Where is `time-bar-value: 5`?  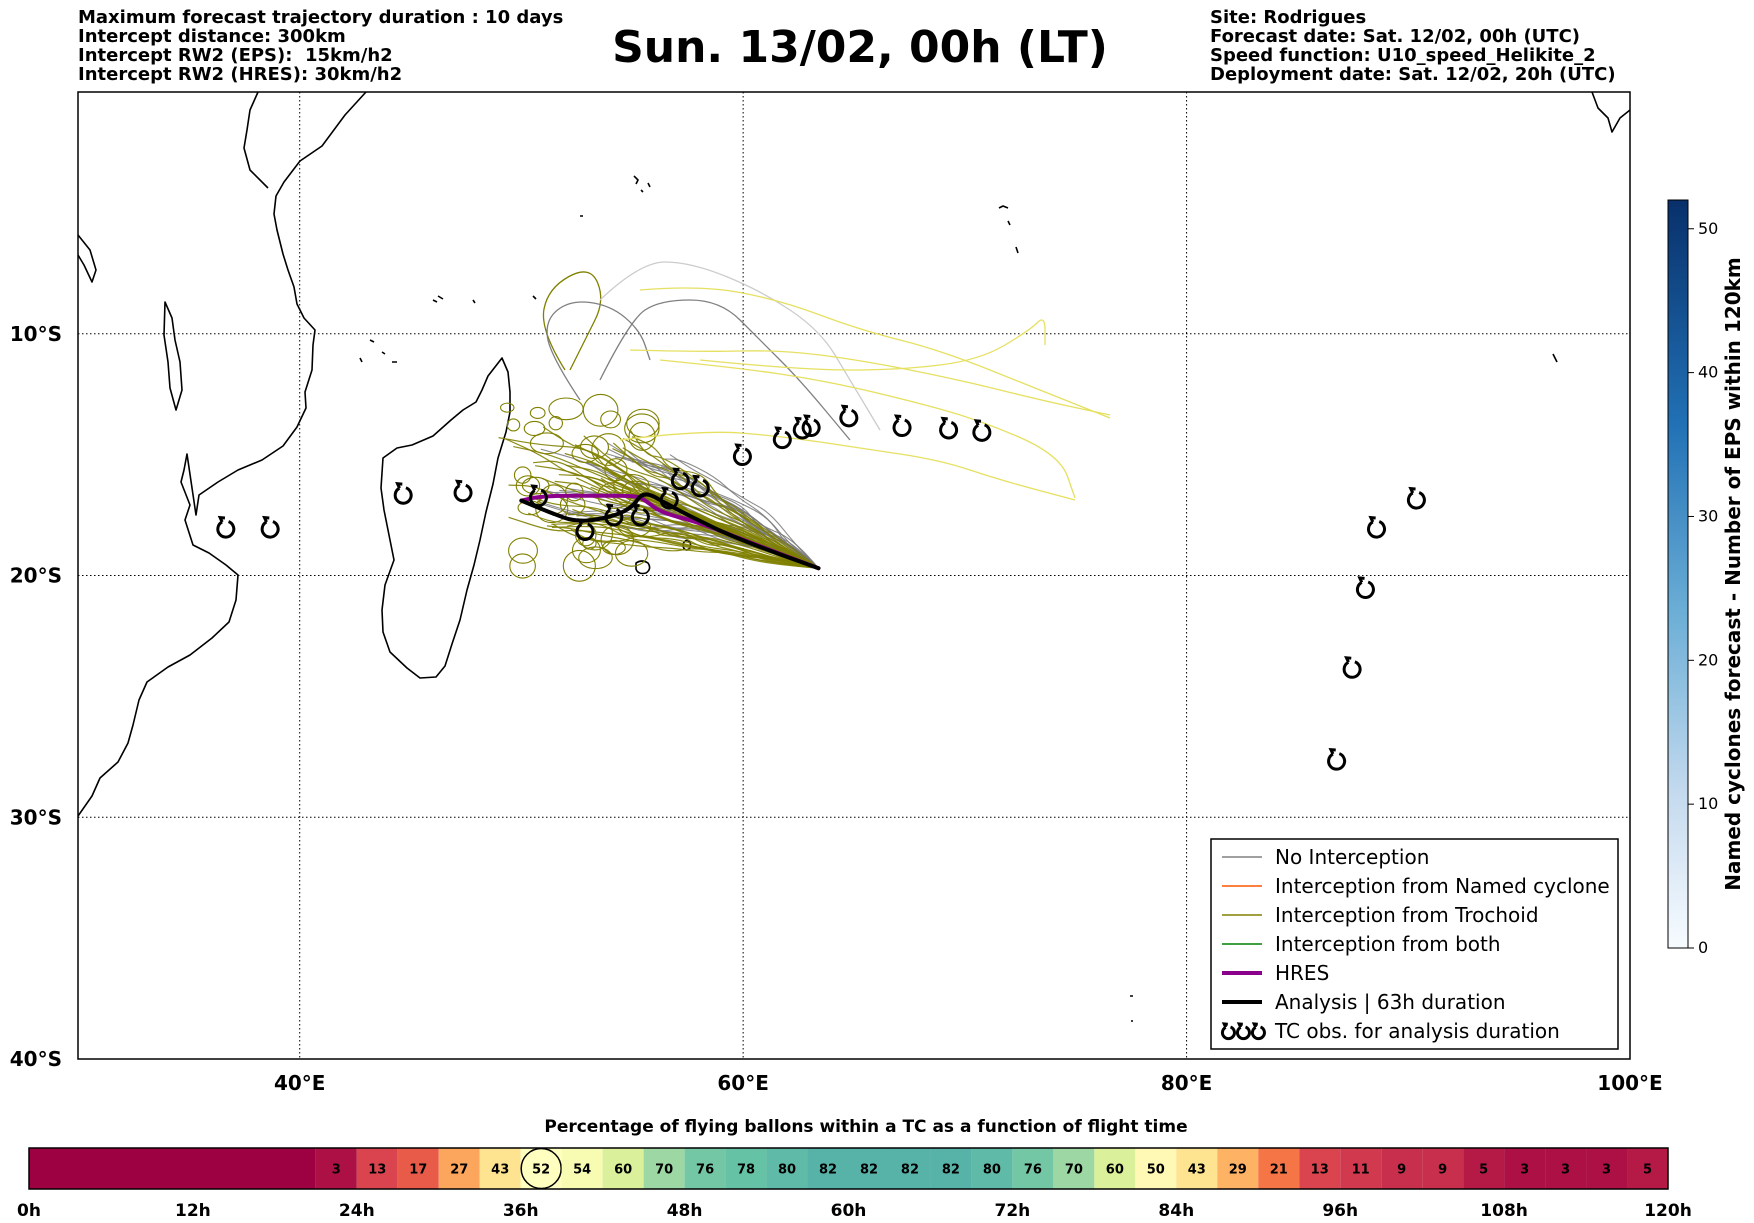 time-bar-value: 5 is located at coordinates (1483, 1170).